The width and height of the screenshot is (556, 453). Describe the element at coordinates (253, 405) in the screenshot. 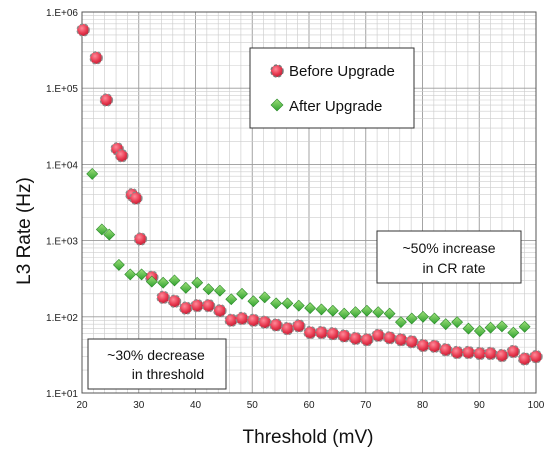

I see `x-tick-label: 50` at that location.